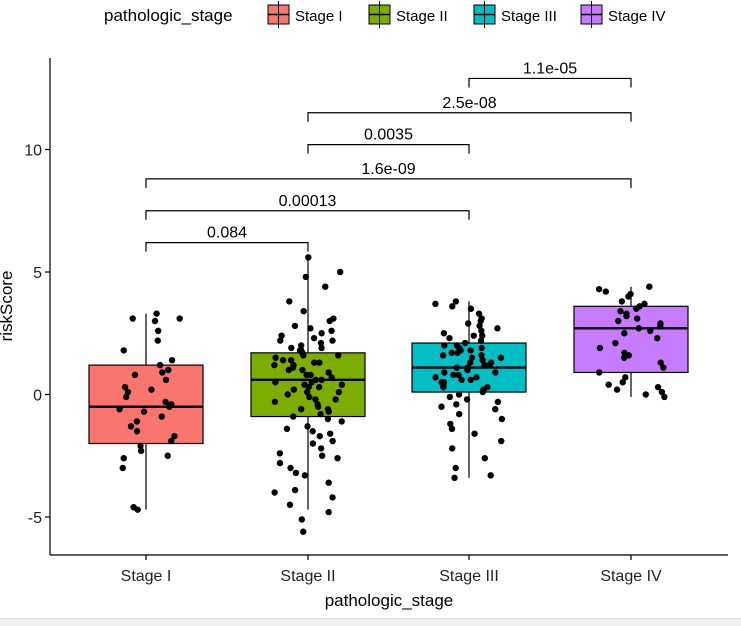  What do you see at coordinates (168, 15) in the screenshot?
I see `legend-title: pathologic_stage` at bounding box center [168, 15].